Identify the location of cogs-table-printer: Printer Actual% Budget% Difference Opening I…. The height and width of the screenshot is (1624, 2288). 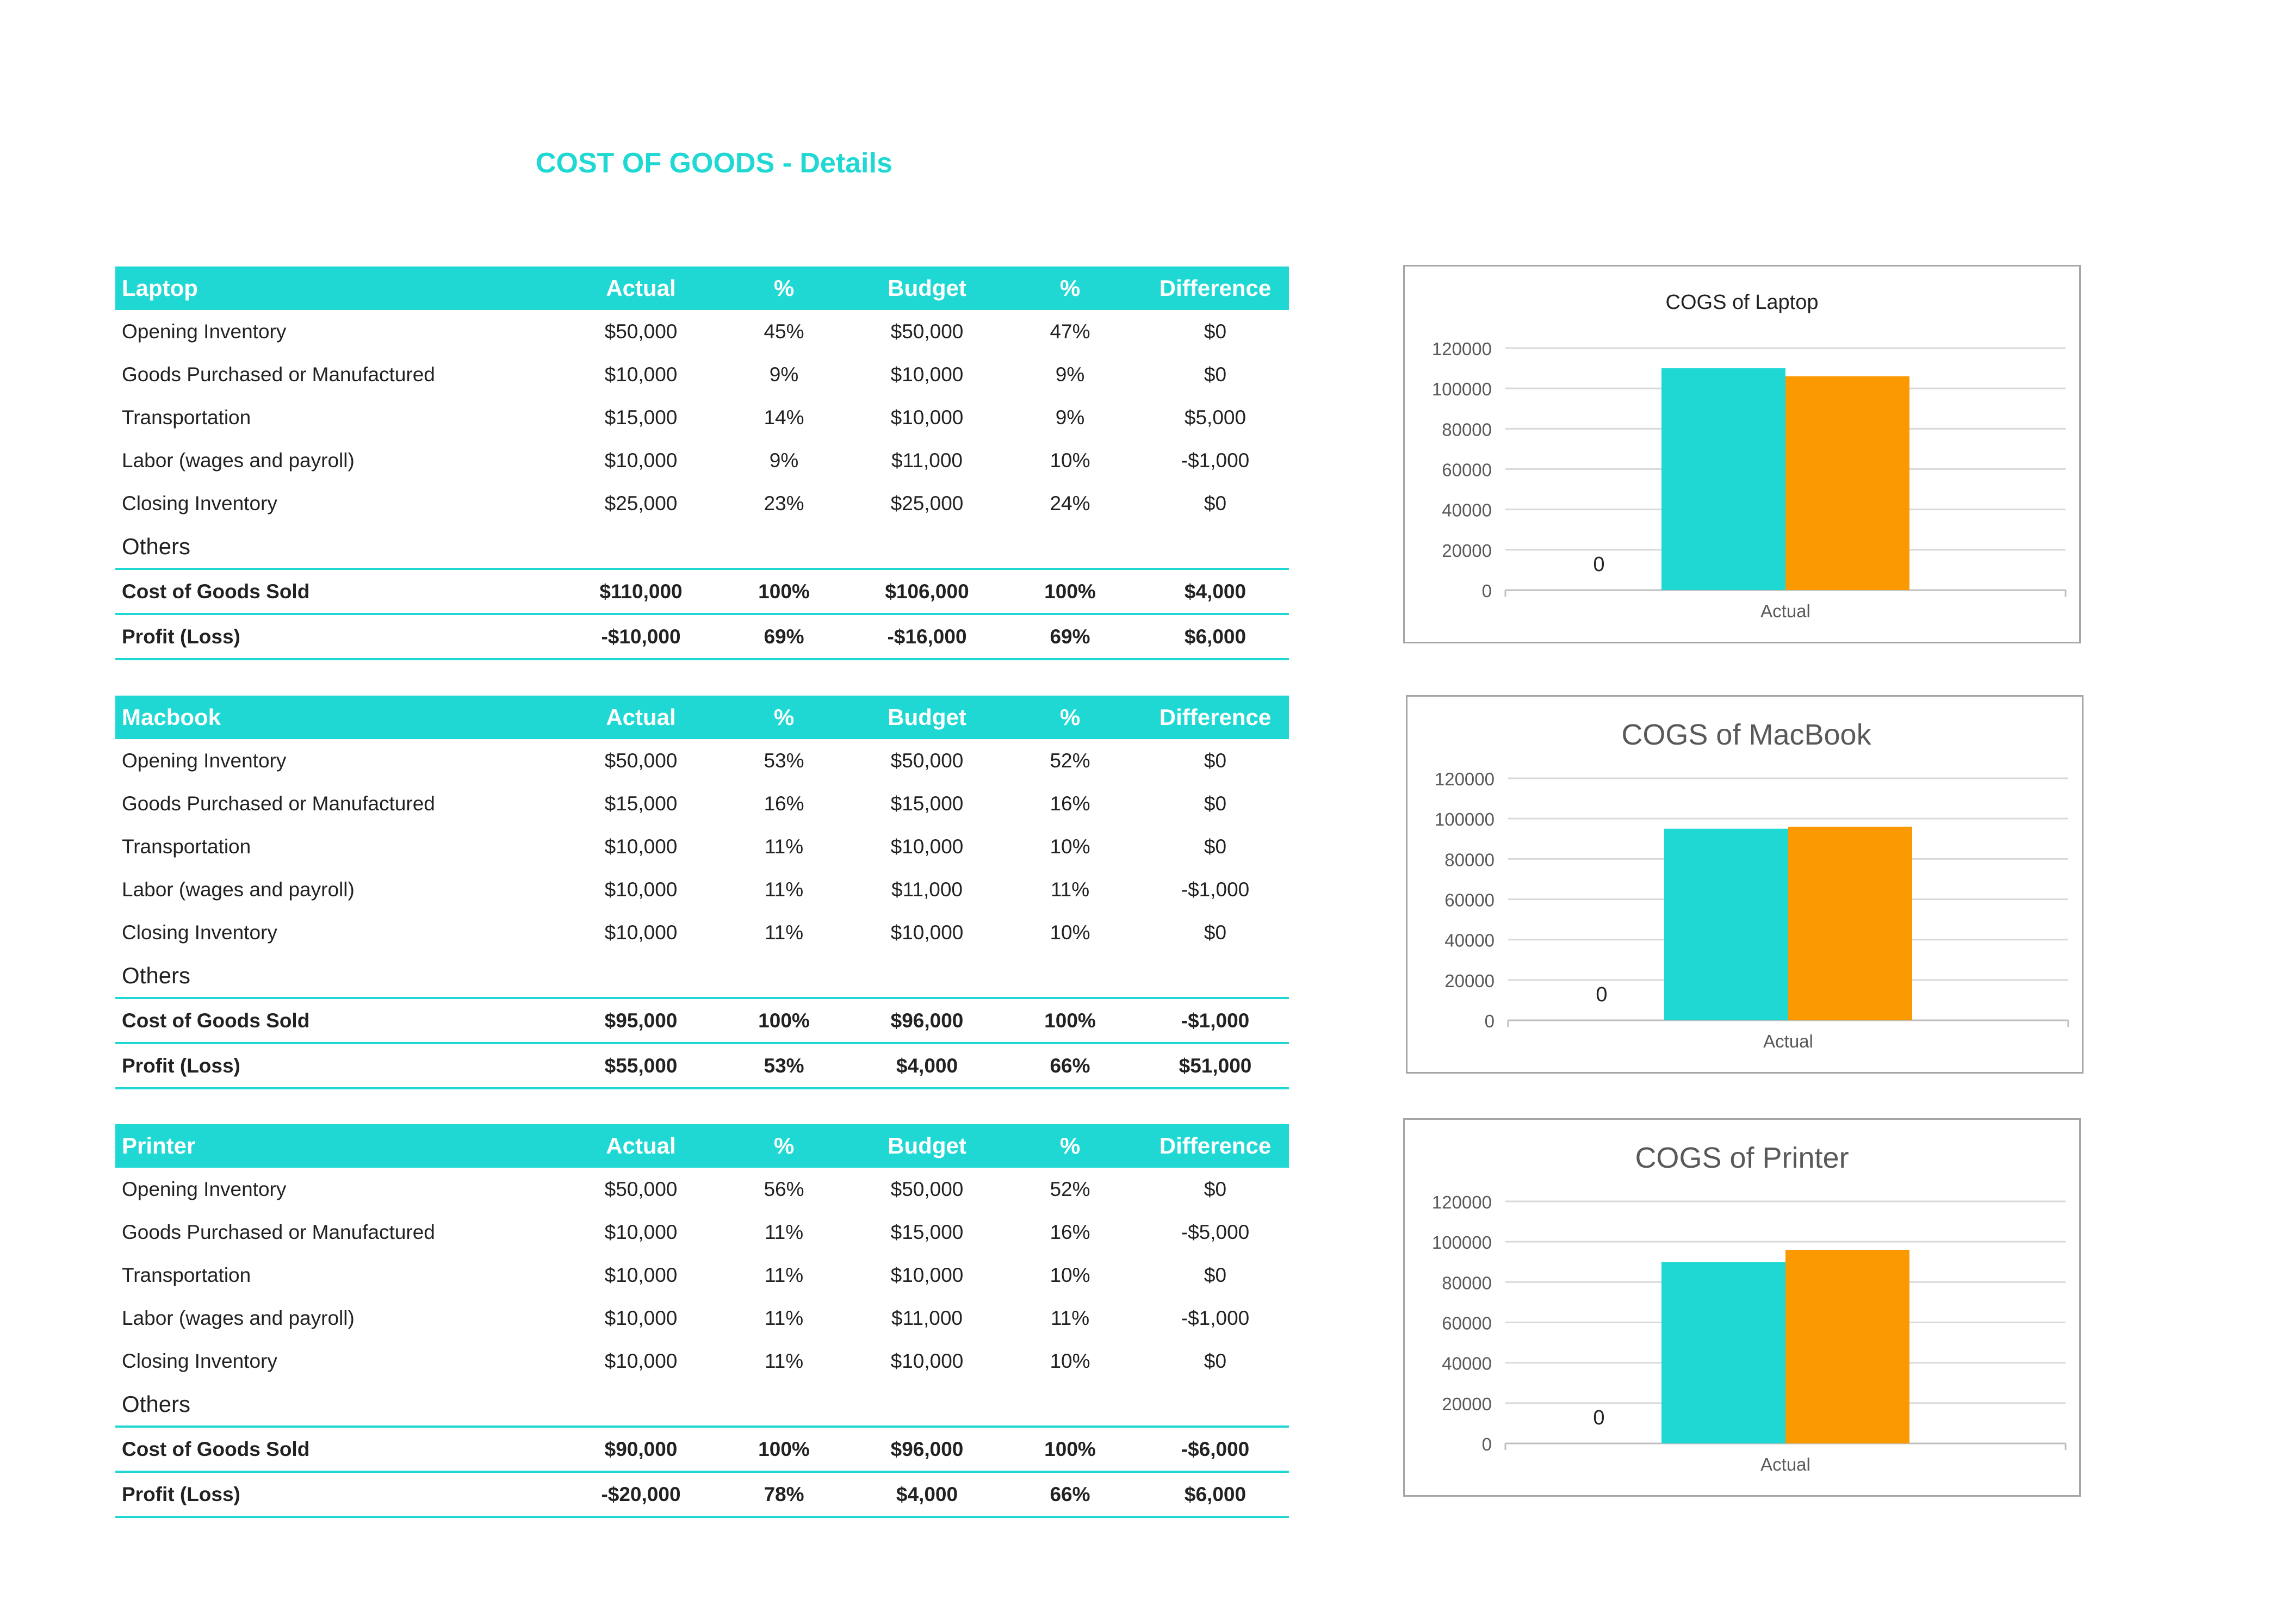
(702, 1321).